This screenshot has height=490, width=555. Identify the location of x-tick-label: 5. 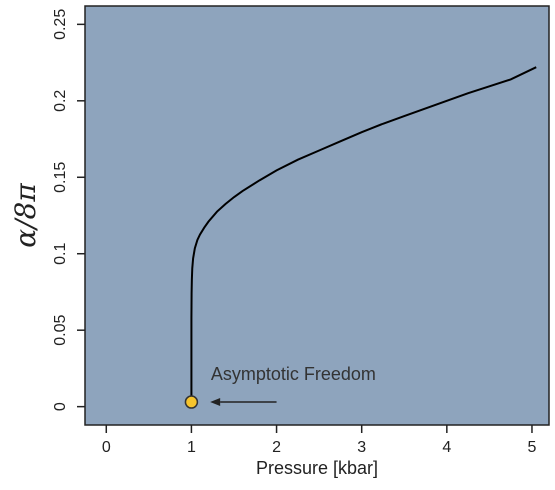
(532, 447).